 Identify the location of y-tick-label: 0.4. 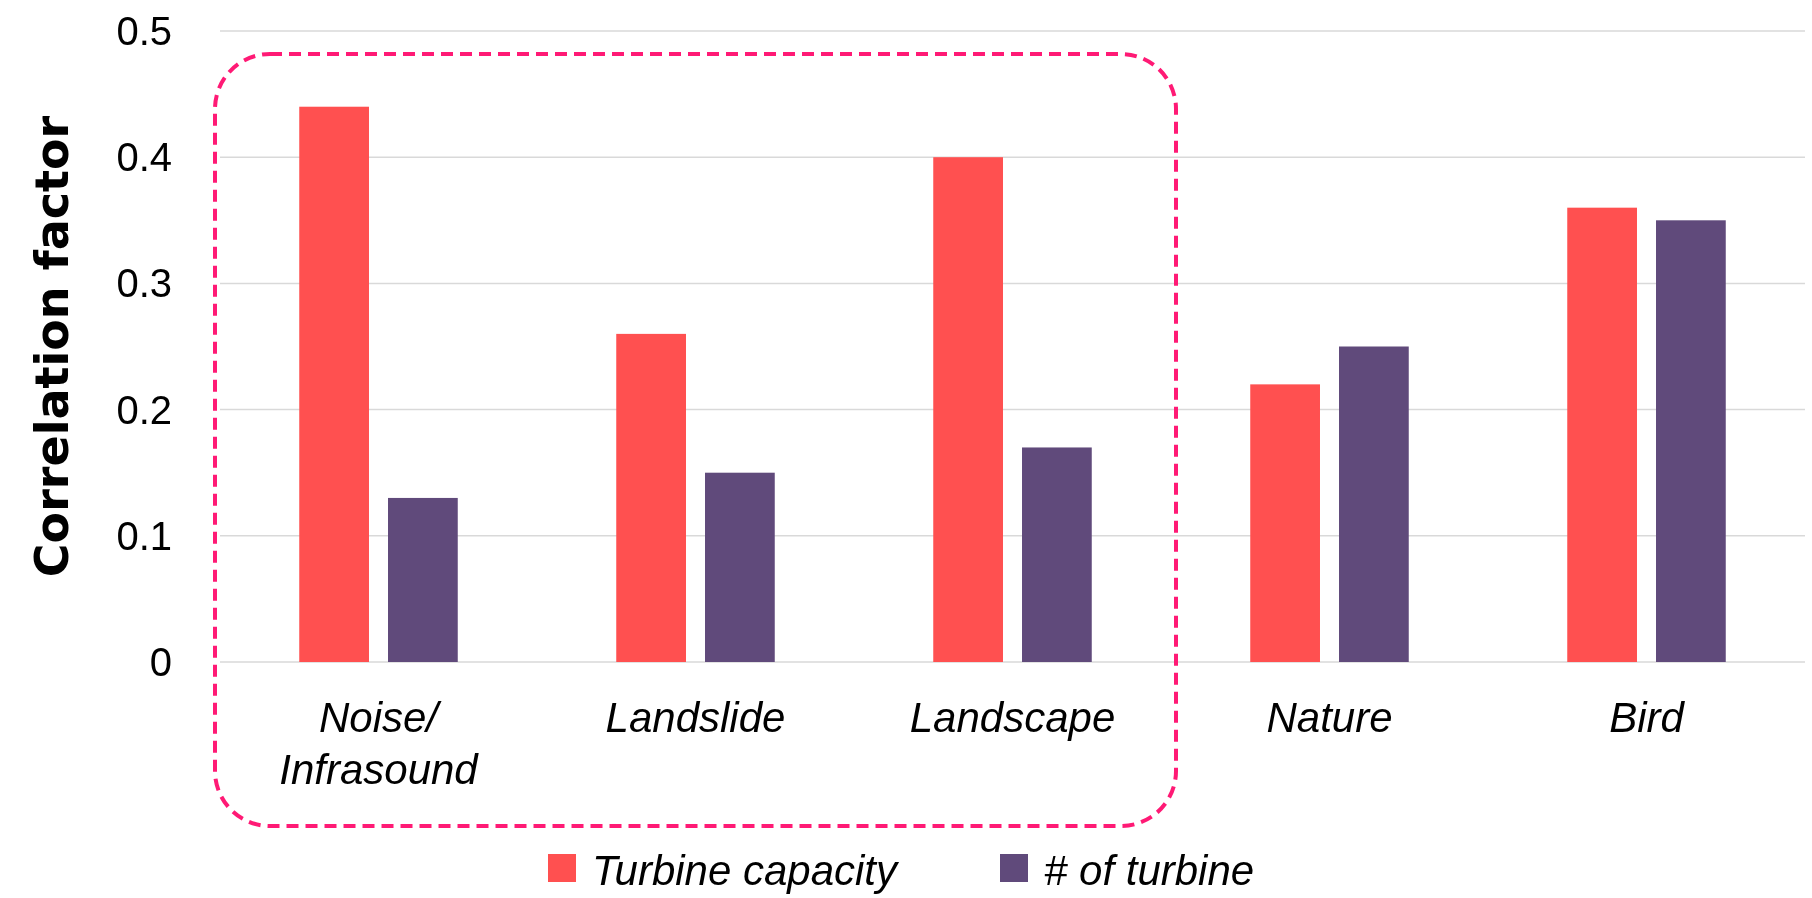
(144, 157).